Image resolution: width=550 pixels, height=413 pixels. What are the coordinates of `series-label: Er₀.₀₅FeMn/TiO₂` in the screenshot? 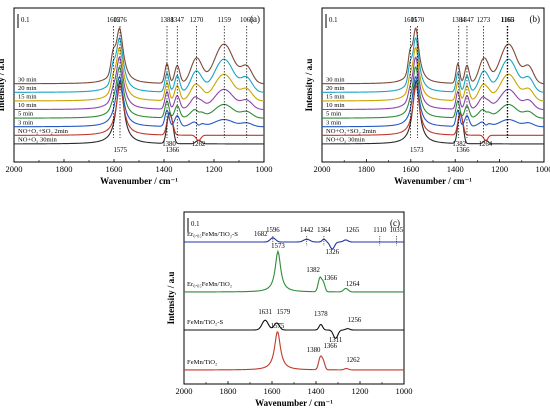 It's located at (209, 284).